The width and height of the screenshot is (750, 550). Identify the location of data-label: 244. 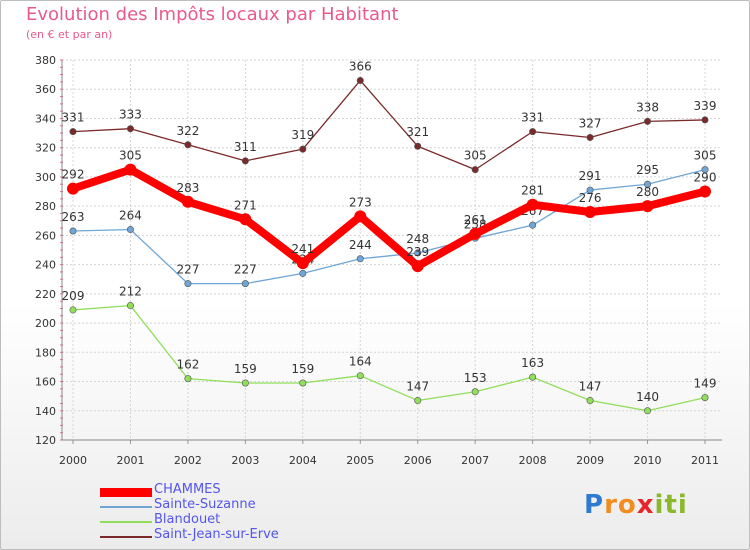
(360, 245).